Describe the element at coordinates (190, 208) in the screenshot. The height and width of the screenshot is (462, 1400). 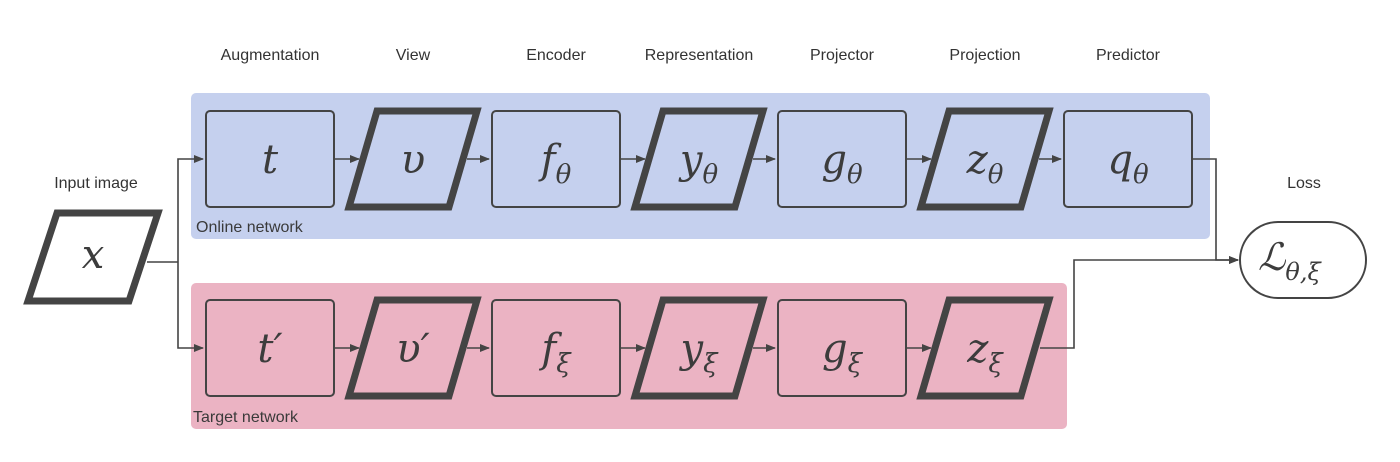
I see `edge-input-to-online` at that location.